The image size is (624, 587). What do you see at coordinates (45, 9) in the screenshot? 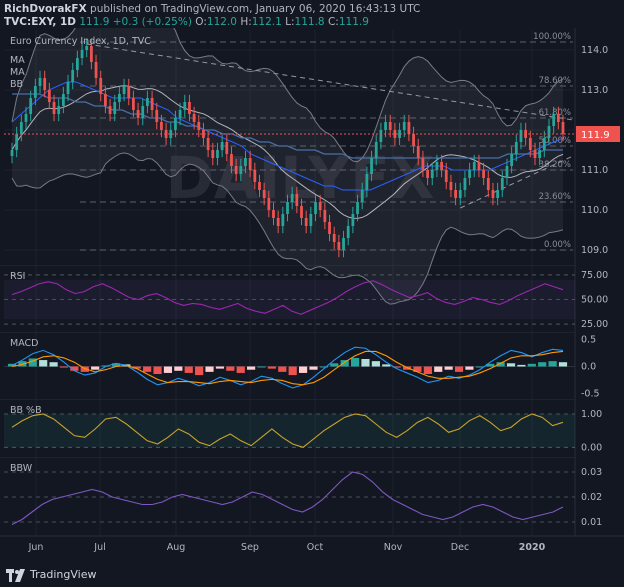
I see `publisher-name: RichDvorakFX` at bounding box center [45, 9].